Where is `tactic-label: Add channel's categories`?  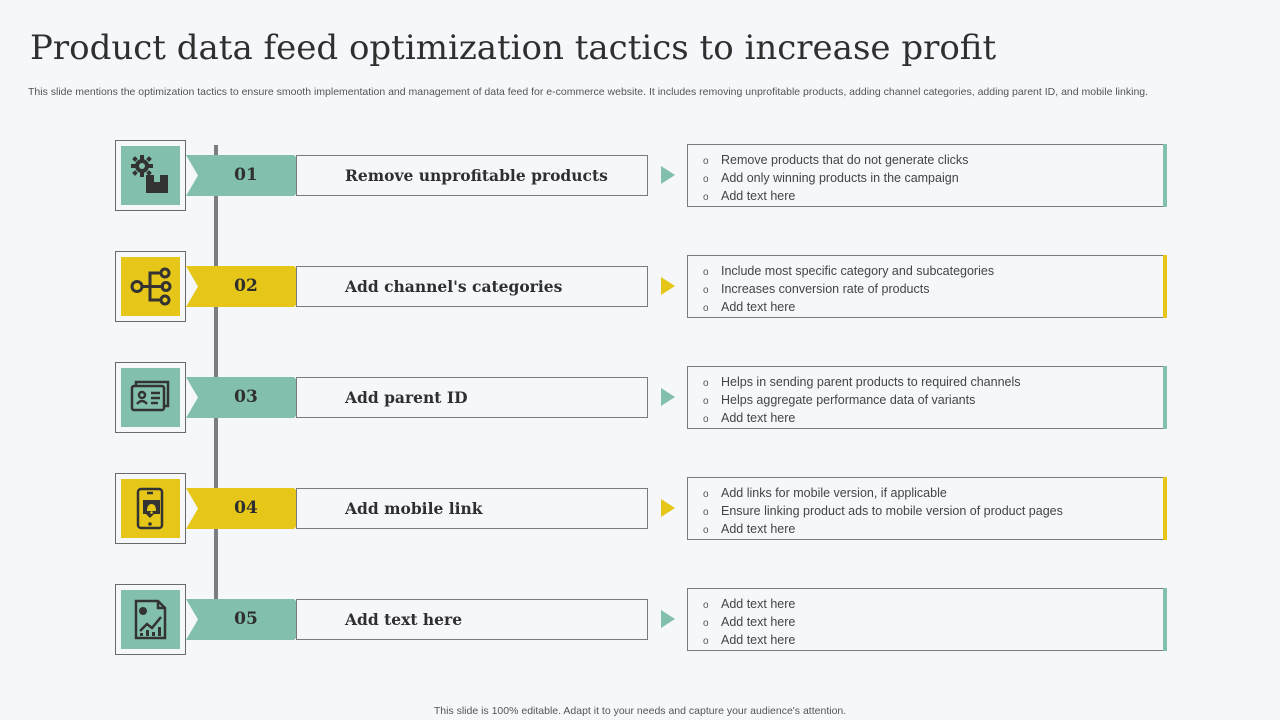 tactic-label: Add channel's categories is located at coordinates (454, 286).